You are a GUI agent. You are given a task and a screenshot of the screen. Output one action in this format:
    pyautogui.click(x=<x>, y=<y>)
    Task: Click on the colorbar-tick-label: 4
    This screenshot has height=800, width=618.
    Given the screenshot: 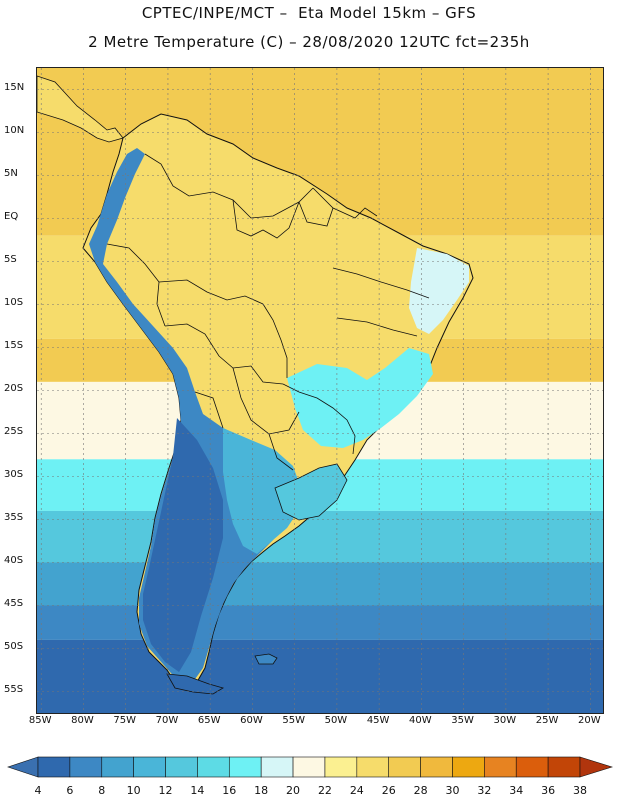 What is the action you would take?
    pyautogui.click(x=38, y=790)
    